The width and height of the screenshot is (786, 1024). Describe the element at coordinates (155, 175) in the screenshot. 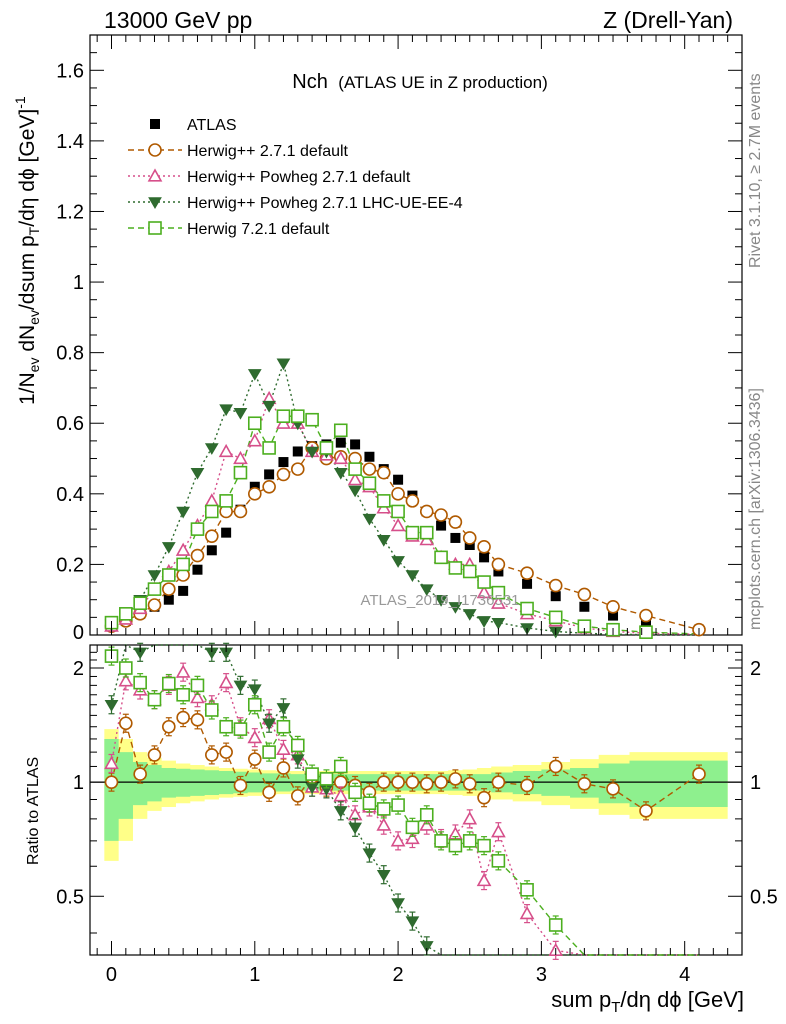

I see `legend-marker-herwig-powheg-2-7-1-default` at that location.